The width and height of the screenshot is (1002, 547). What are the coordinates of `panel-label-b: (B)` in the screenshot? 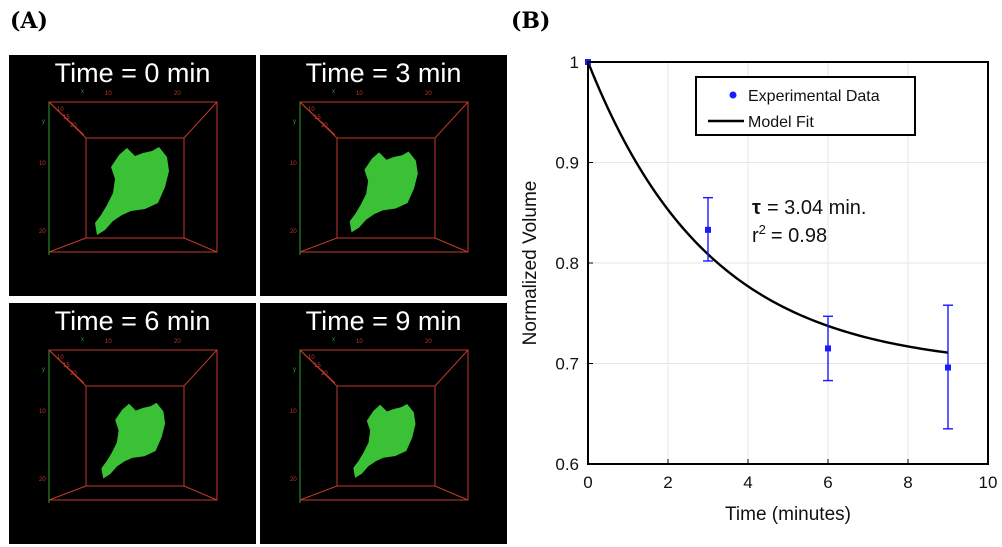 It's located at (531, 21).